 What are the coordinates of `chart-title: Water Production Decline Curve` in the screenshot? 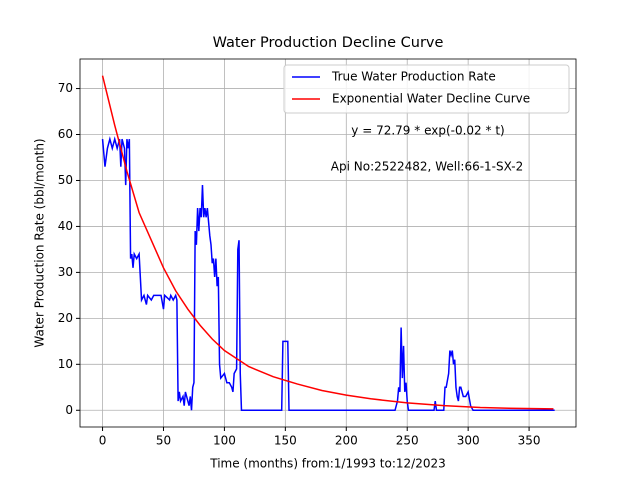 It's located at (328, 43).